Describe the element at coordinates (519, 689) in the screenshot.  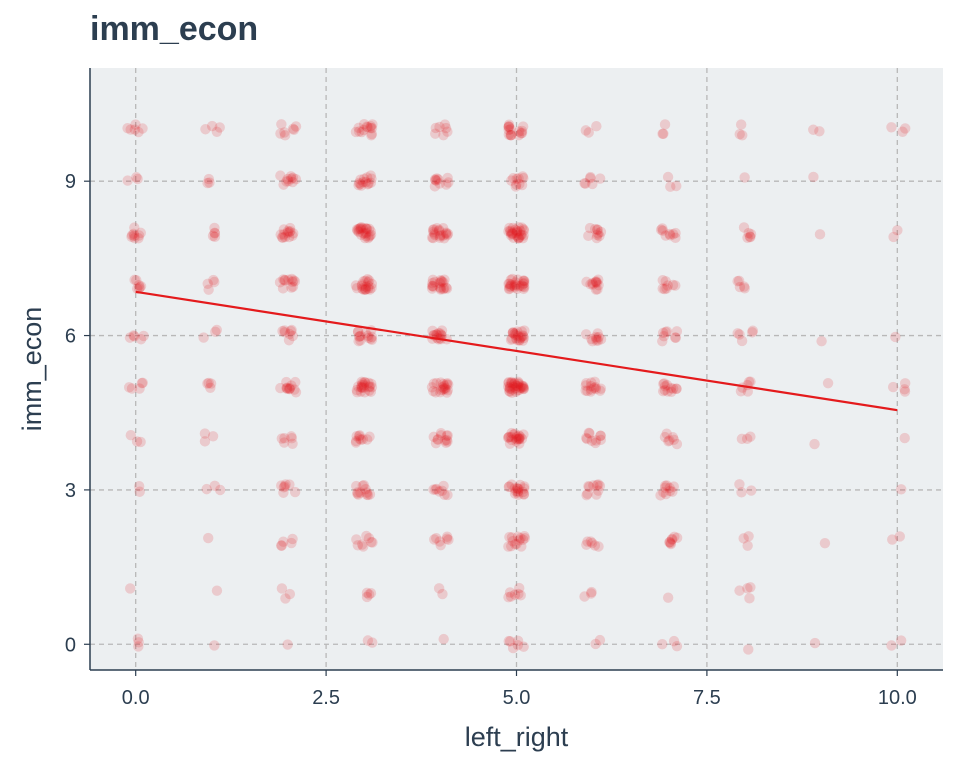
I see `x-axis-ticks: 0.0 2.5 5.0 7.5 10.0` at that location.